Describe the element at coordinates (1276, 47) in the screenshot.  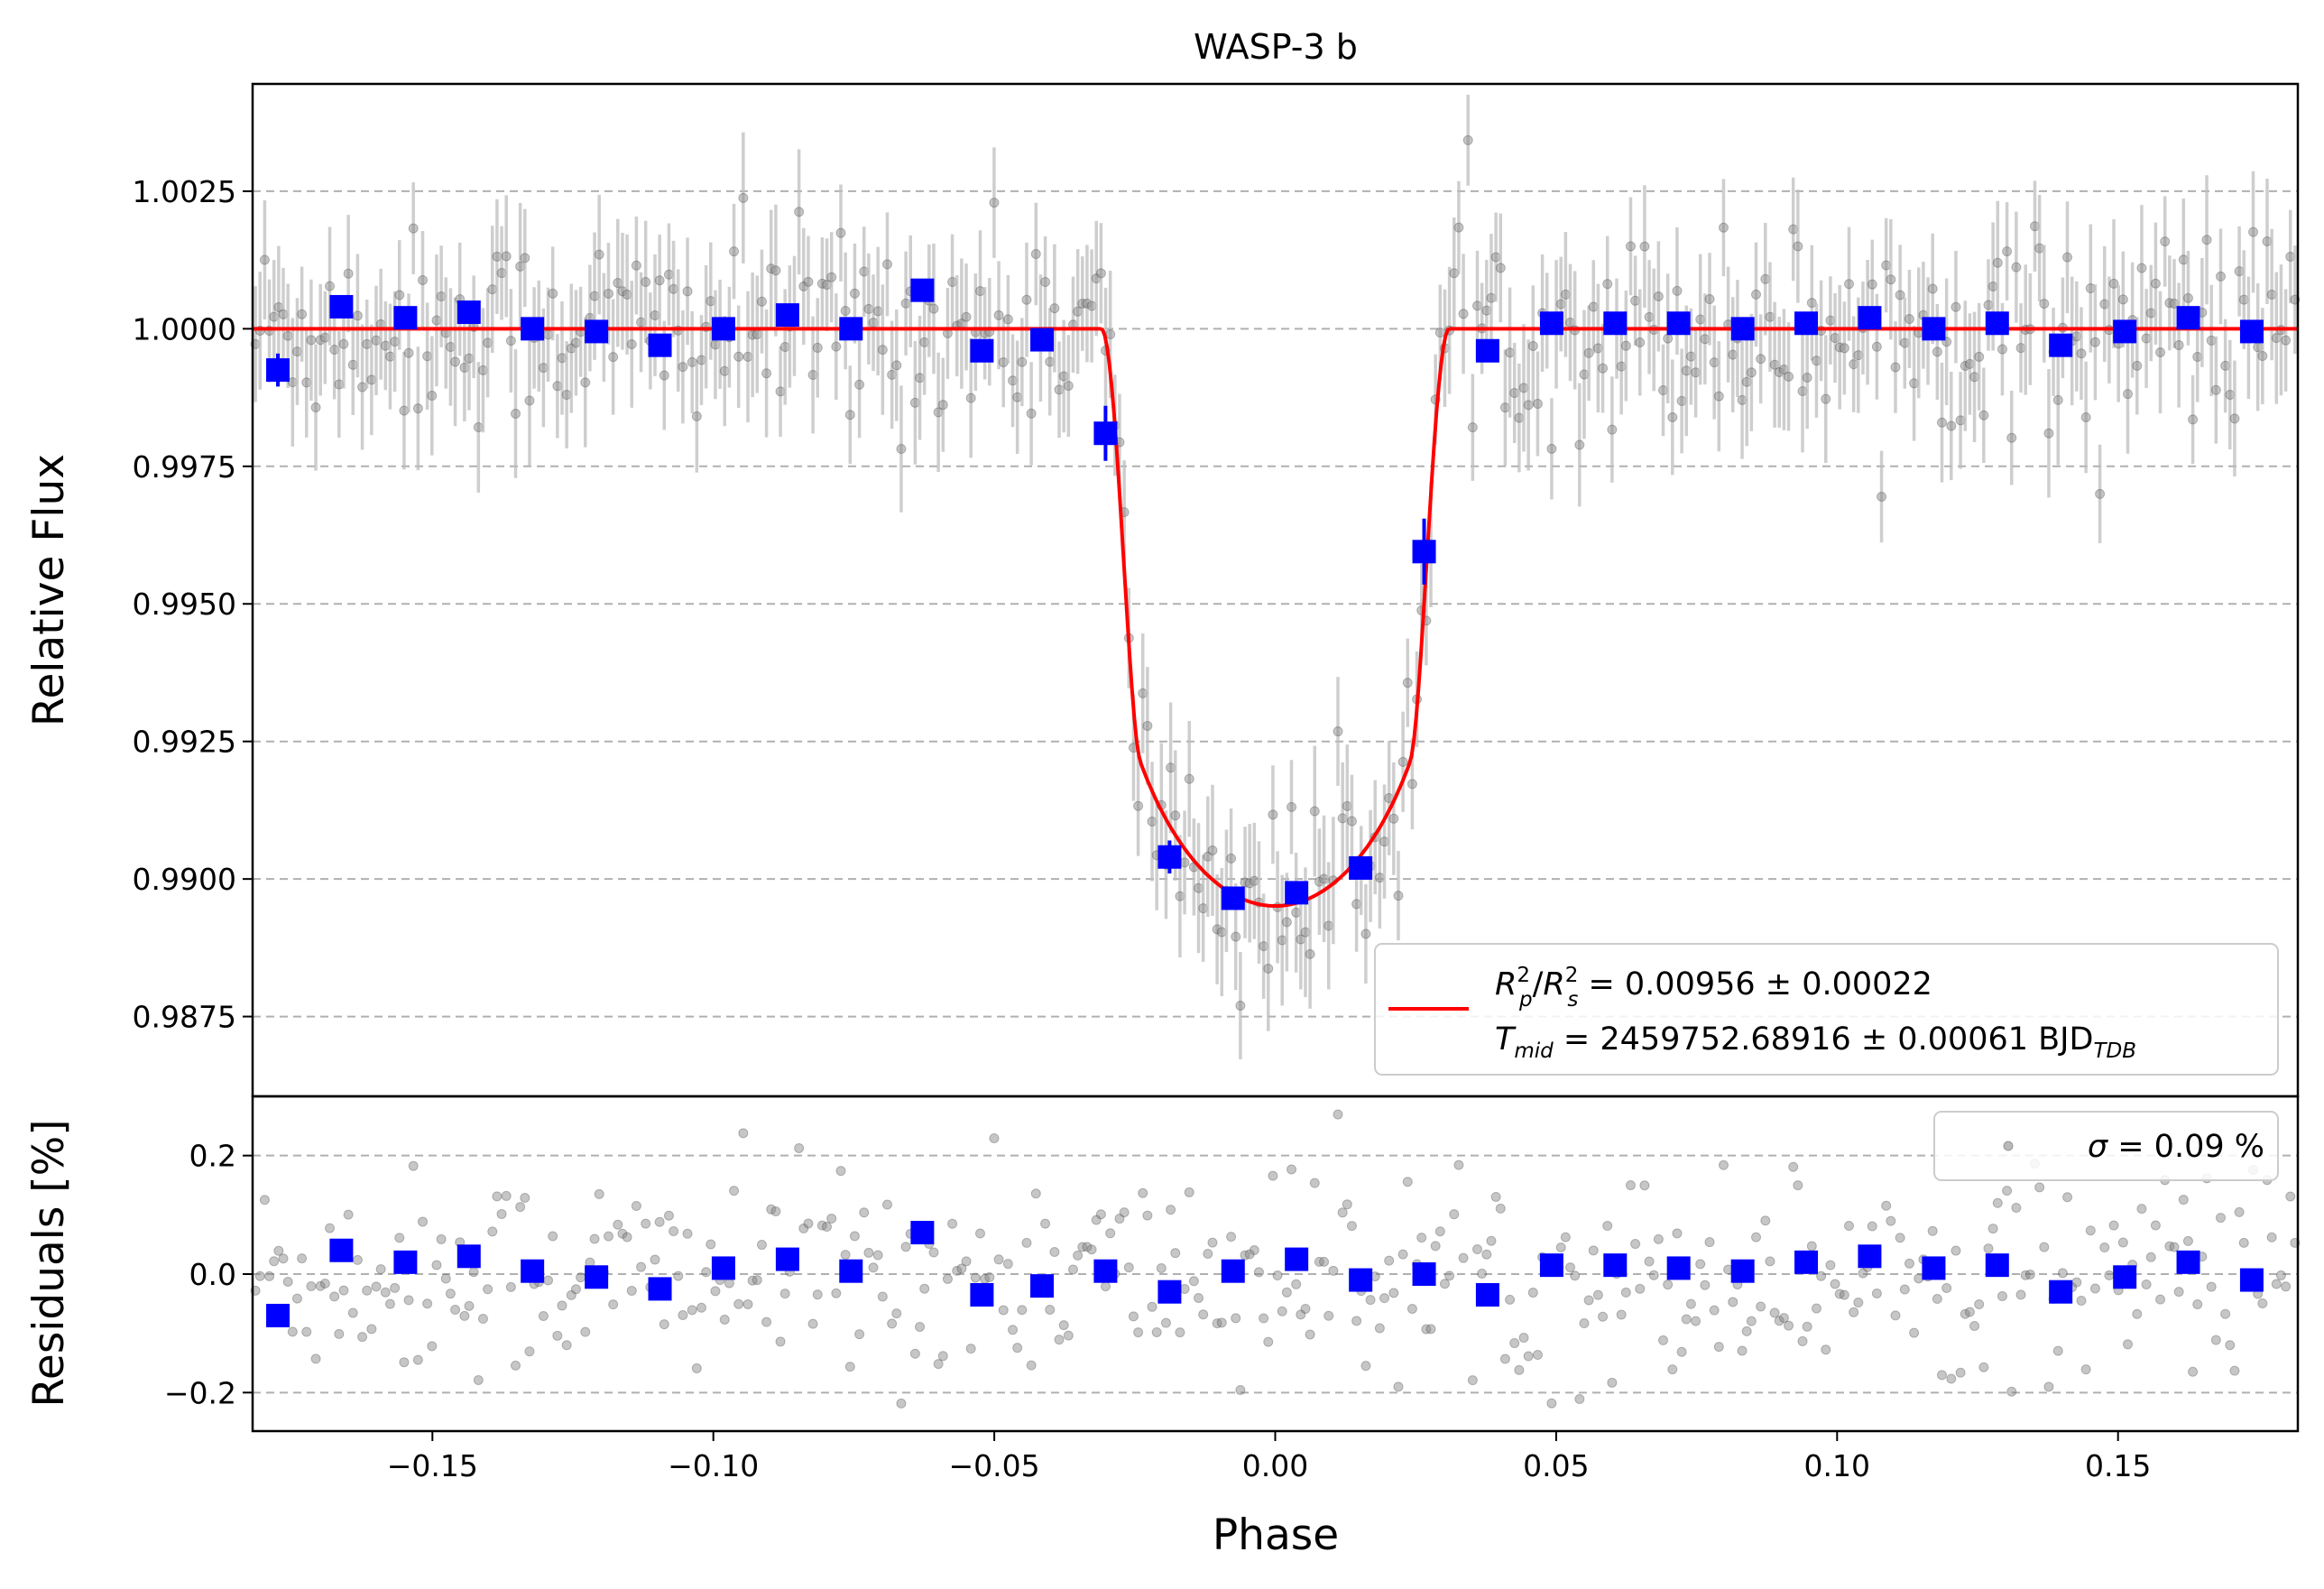
I see `chart-title: WASP-3 b` at that location.